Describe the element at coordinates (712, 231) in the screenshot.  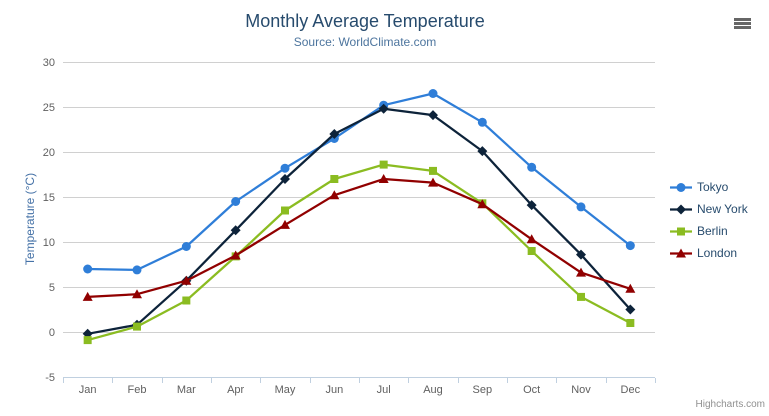
I see `legend-label: Berlin` at that location.